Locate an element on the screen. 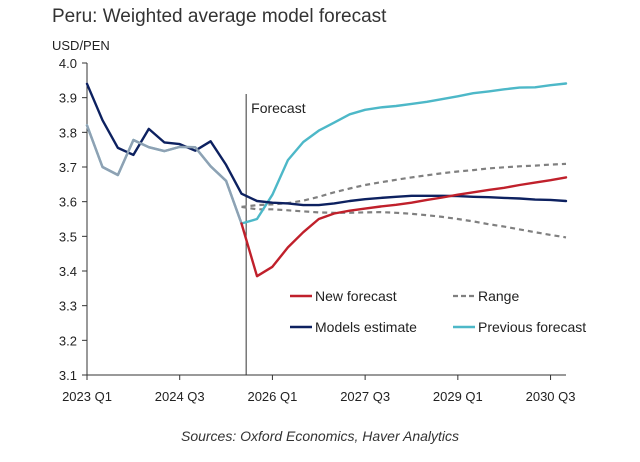  x-tick-label: 2024 Q3 is located at coordinates (180, 396).